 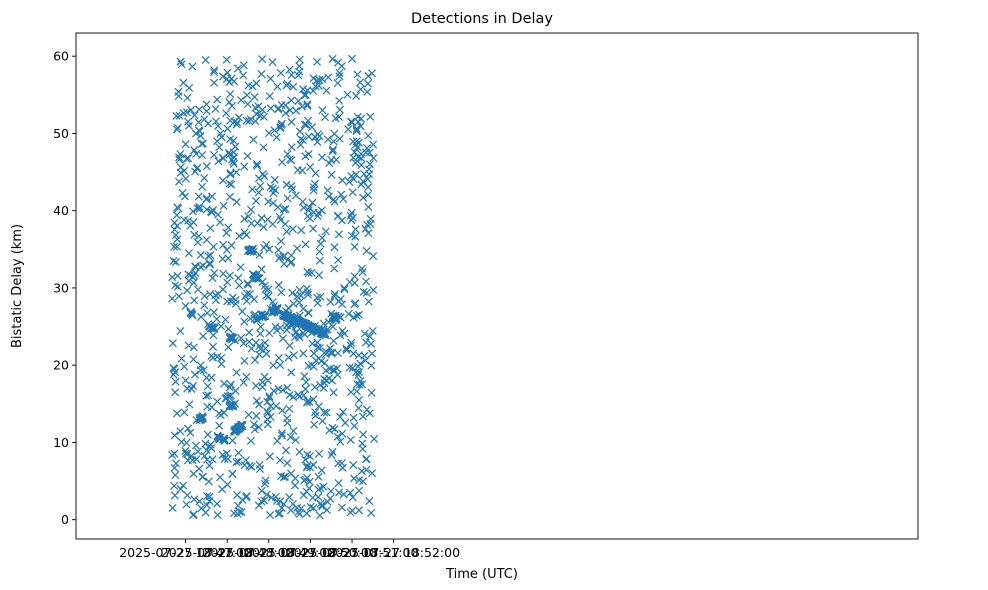 What do you see at coordinates (61, 210) in the screenshot?
I see `y-tick-label: 40` at bounding box center [61, 210].